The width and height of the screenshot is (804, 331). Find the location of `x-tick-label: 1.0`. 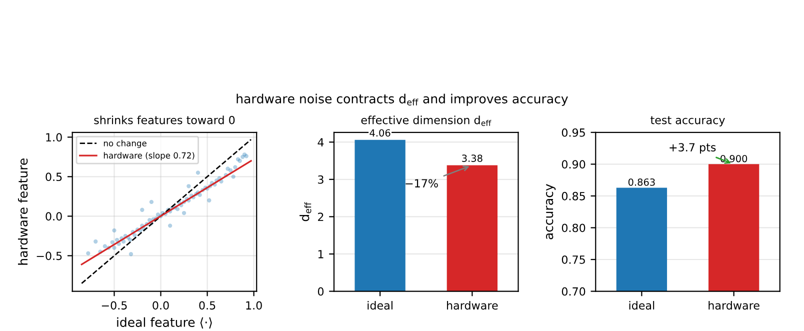

x-tick-label: 1.0 is located at coordinates (254, 305).